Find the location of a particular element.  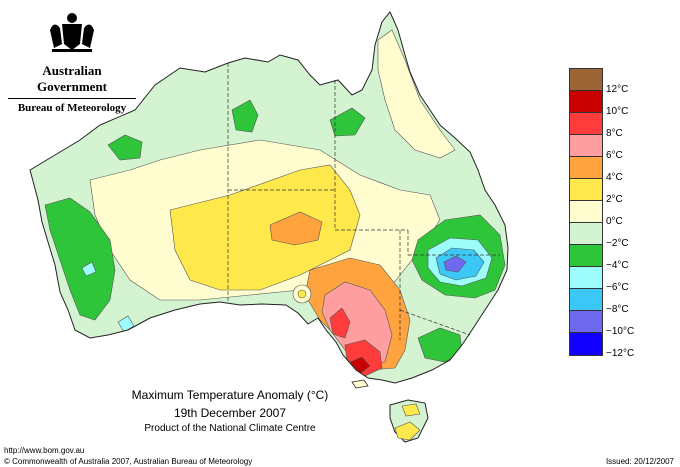

legend-label: −8°C is located at coordinates (617, 309).